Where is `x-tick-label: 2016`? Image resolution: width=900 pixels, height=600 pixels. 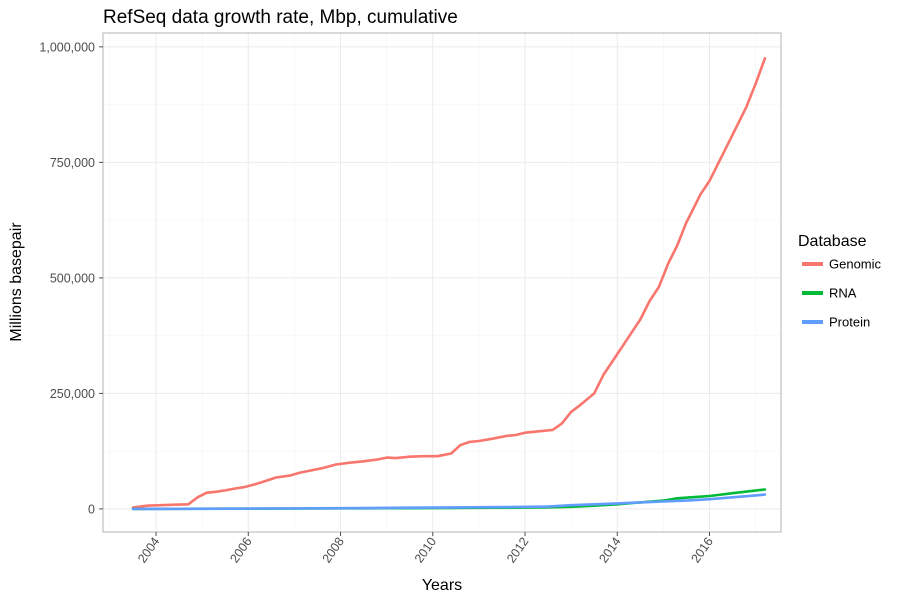 x-tick-label: 2016 is located at coordinates (702, 550).